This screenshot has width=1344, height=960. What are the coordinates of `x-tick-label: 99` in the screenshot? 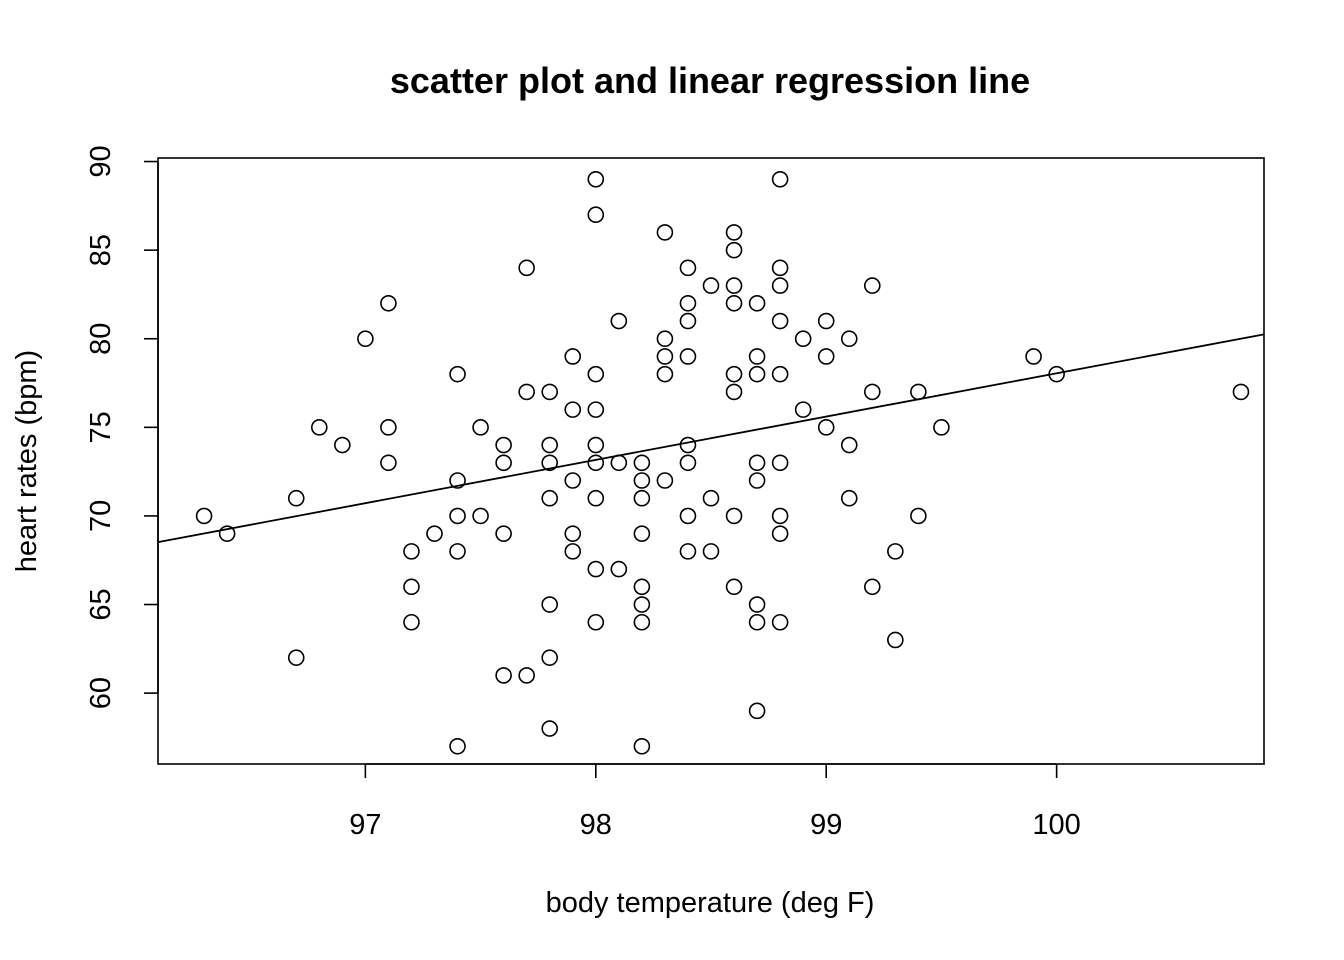 It's located at (826, 825).